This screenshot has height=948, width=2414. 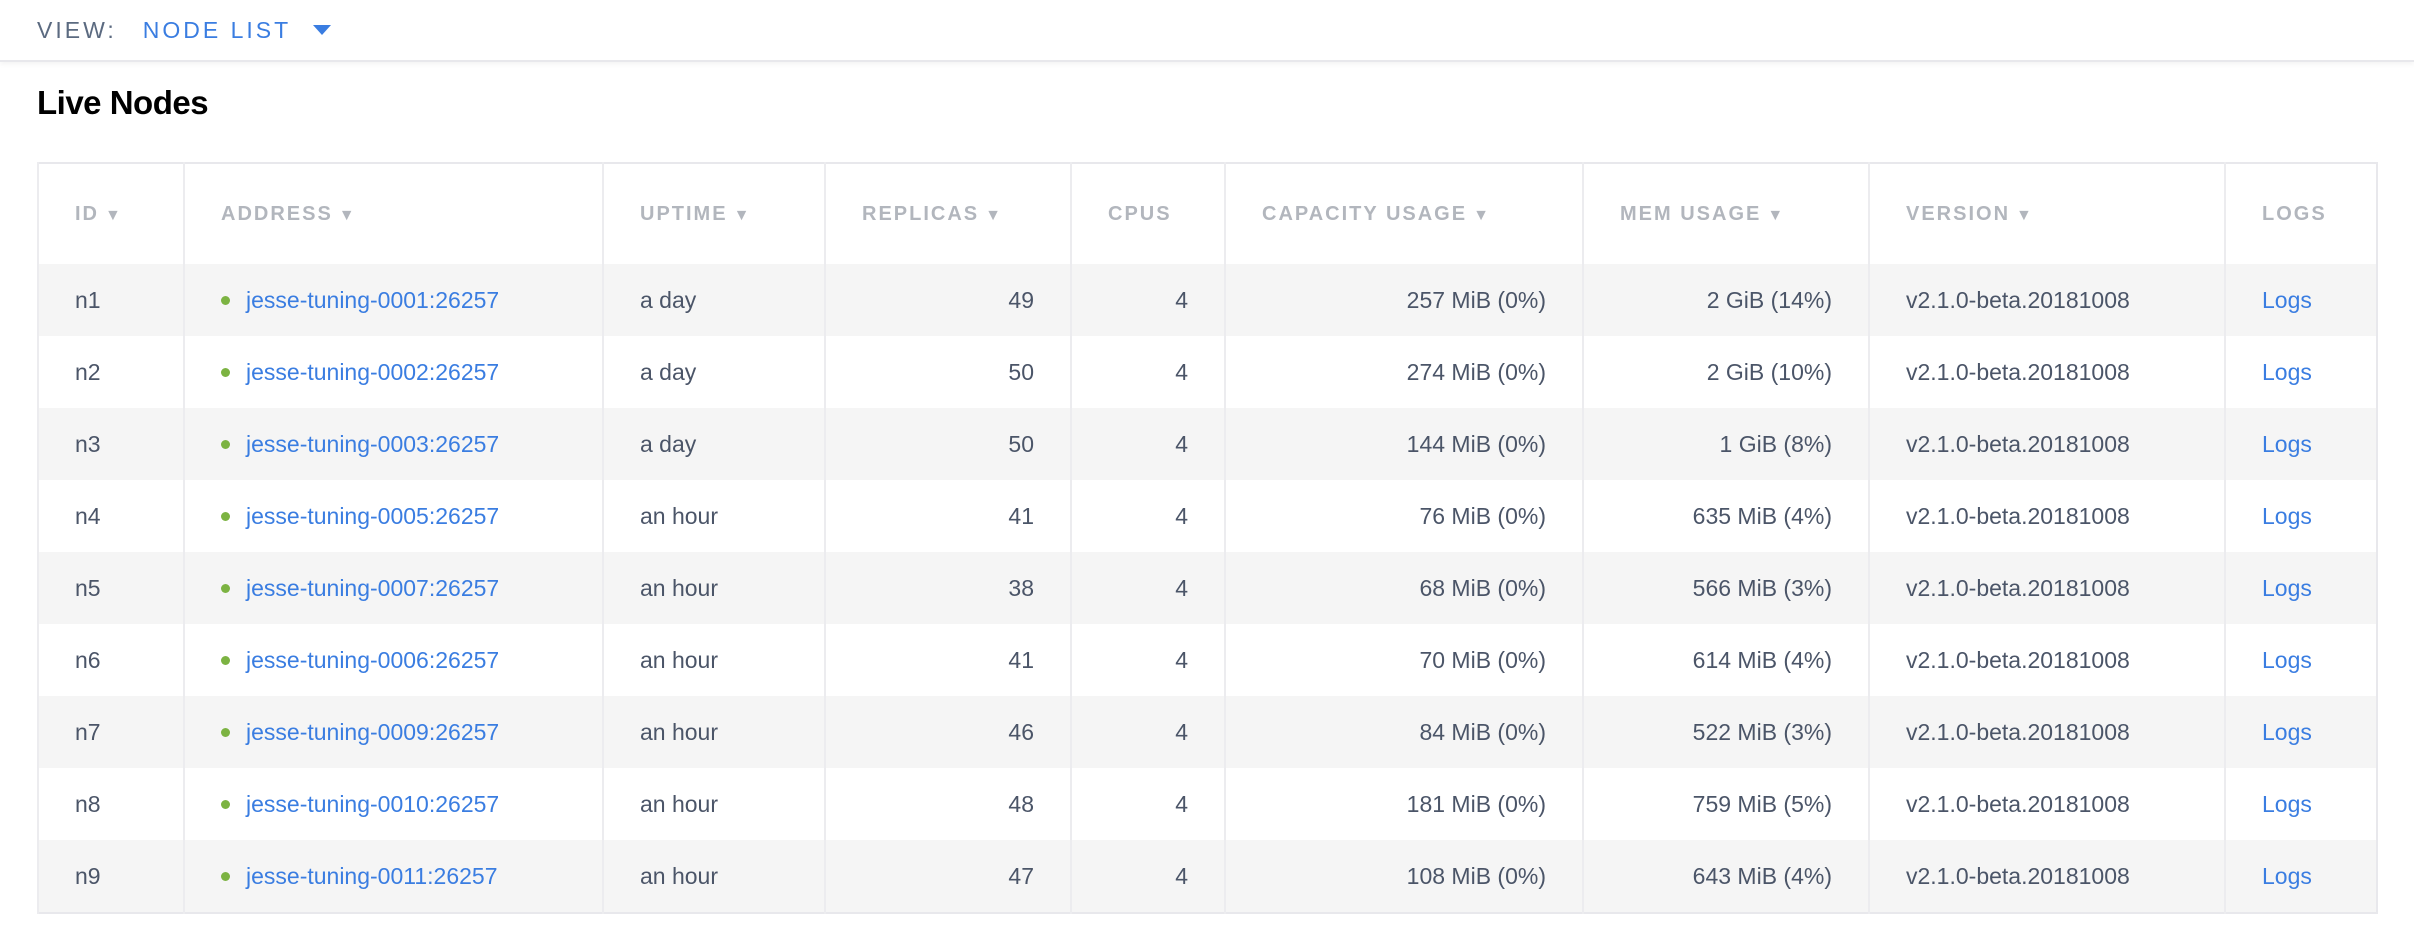 I want to click on node-address-link: jesse-tuning-0007:26257, so click(x=393, y=588).